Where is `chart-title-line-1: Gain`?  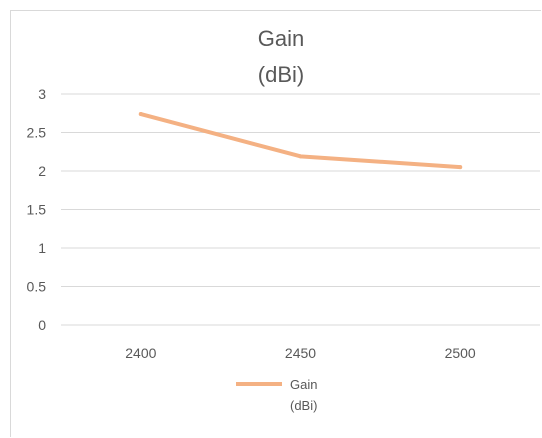
chart-title-line-1: Gain is located at coordinates (281, 38).